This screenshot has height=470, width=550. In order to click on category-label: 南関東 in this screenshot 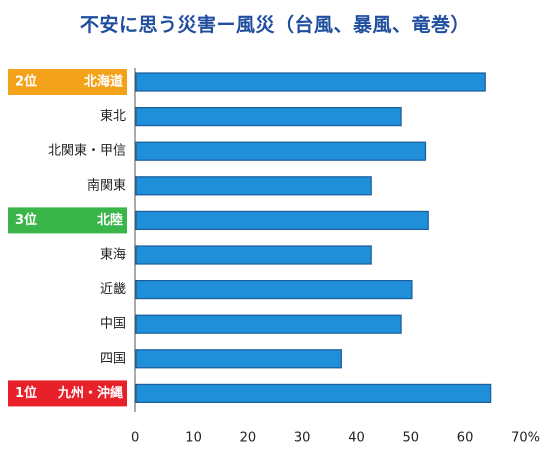, I will do `click(106, 185)`.